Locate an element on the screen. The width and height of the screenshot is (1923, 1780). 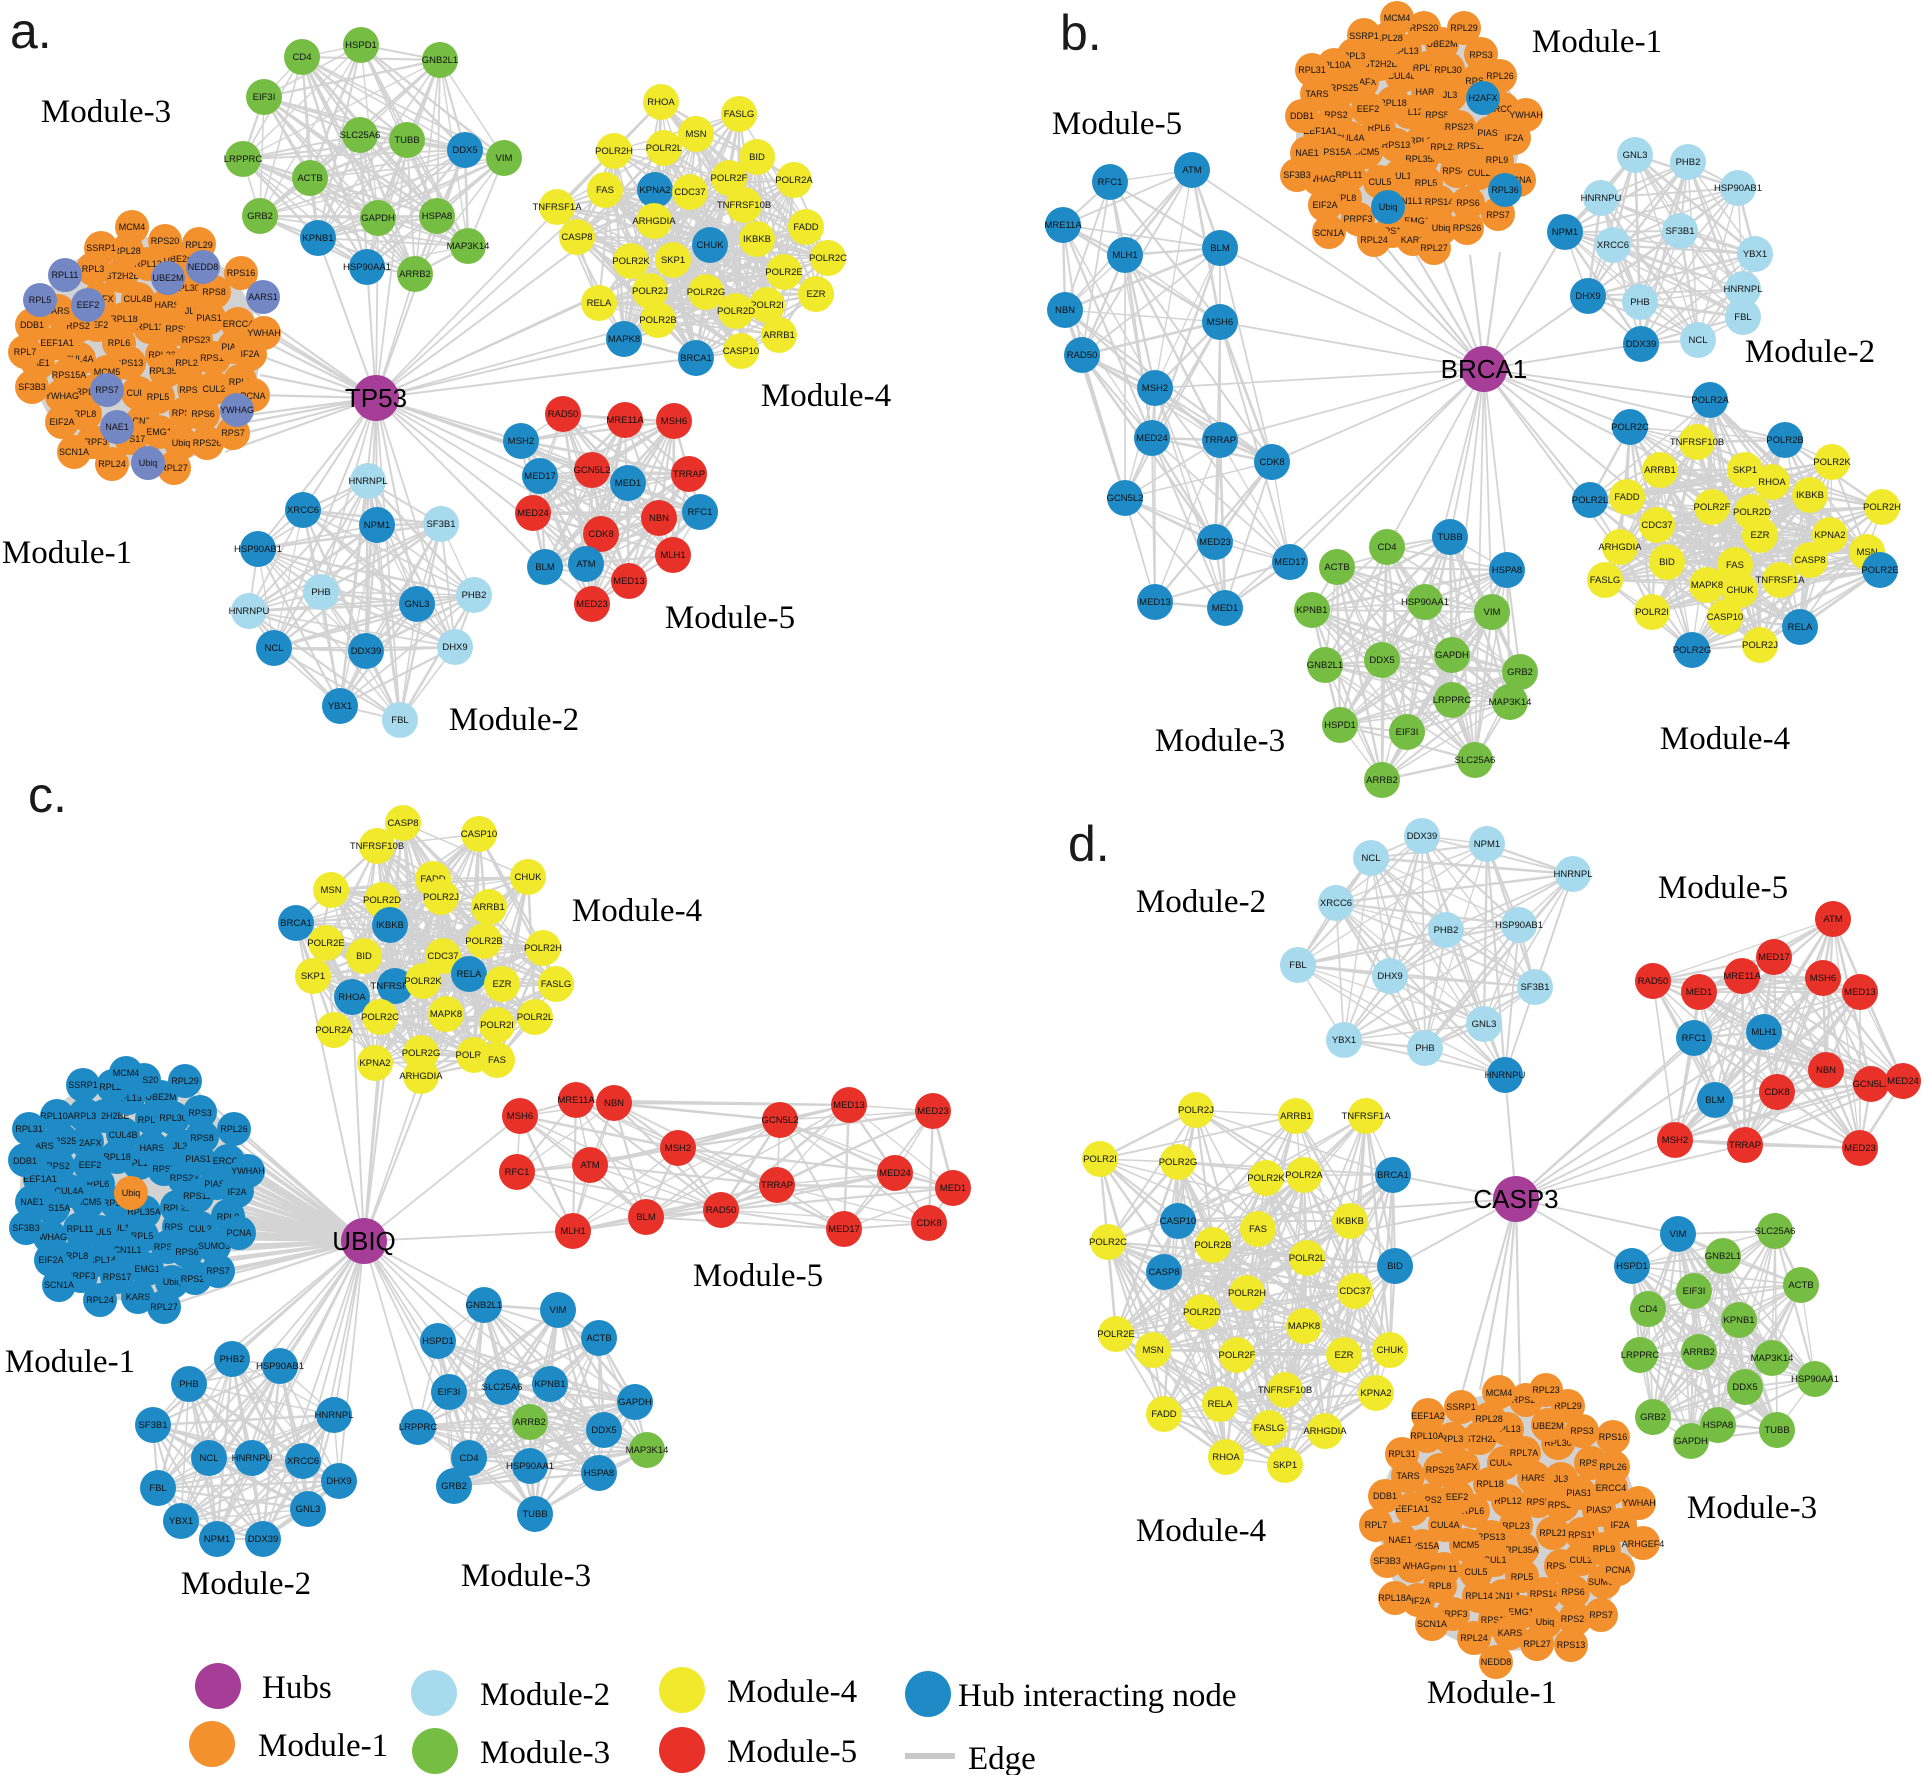
svg-text: SCN1A is located at coordinates (1329, 233).